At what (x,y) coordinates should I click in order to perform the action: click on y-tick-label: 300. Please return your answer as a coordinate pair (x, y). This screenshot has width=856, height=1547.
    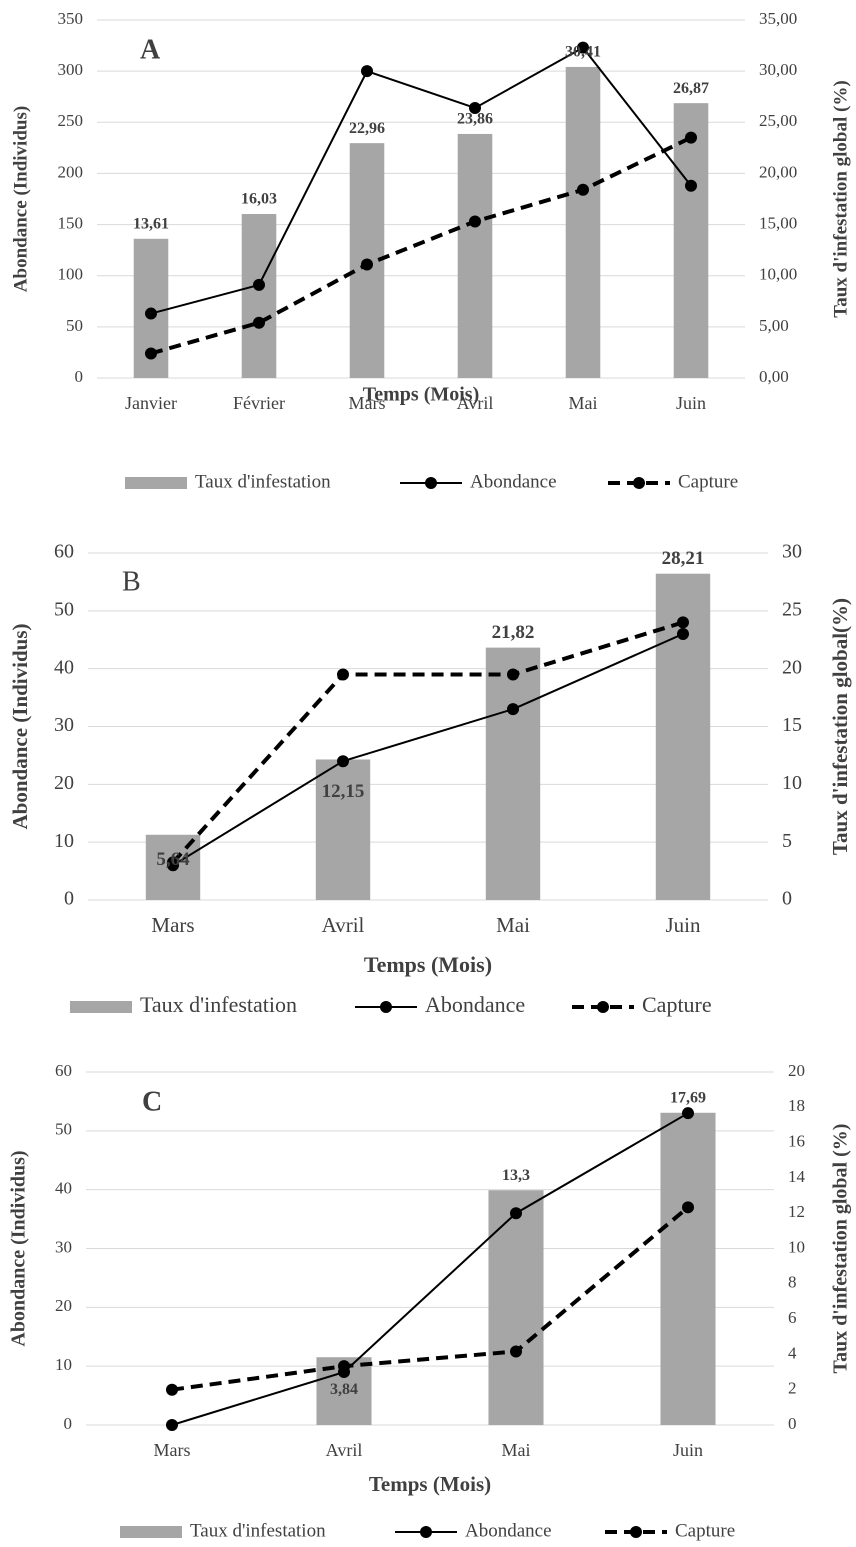
    Looking at the image, I should click on (71, 69).